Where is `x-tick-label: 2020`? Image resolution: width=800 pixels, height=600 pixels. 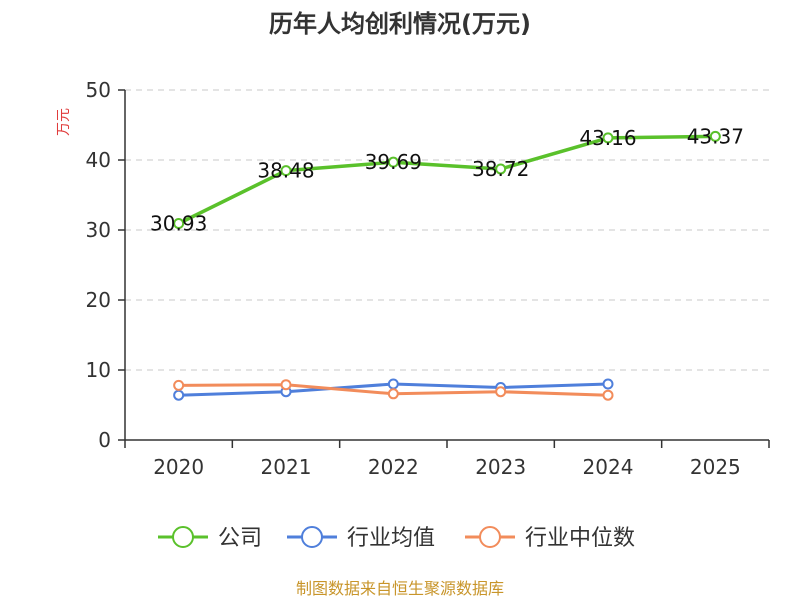
x-tick-label: 2020 is located at coordinates (178, 467).